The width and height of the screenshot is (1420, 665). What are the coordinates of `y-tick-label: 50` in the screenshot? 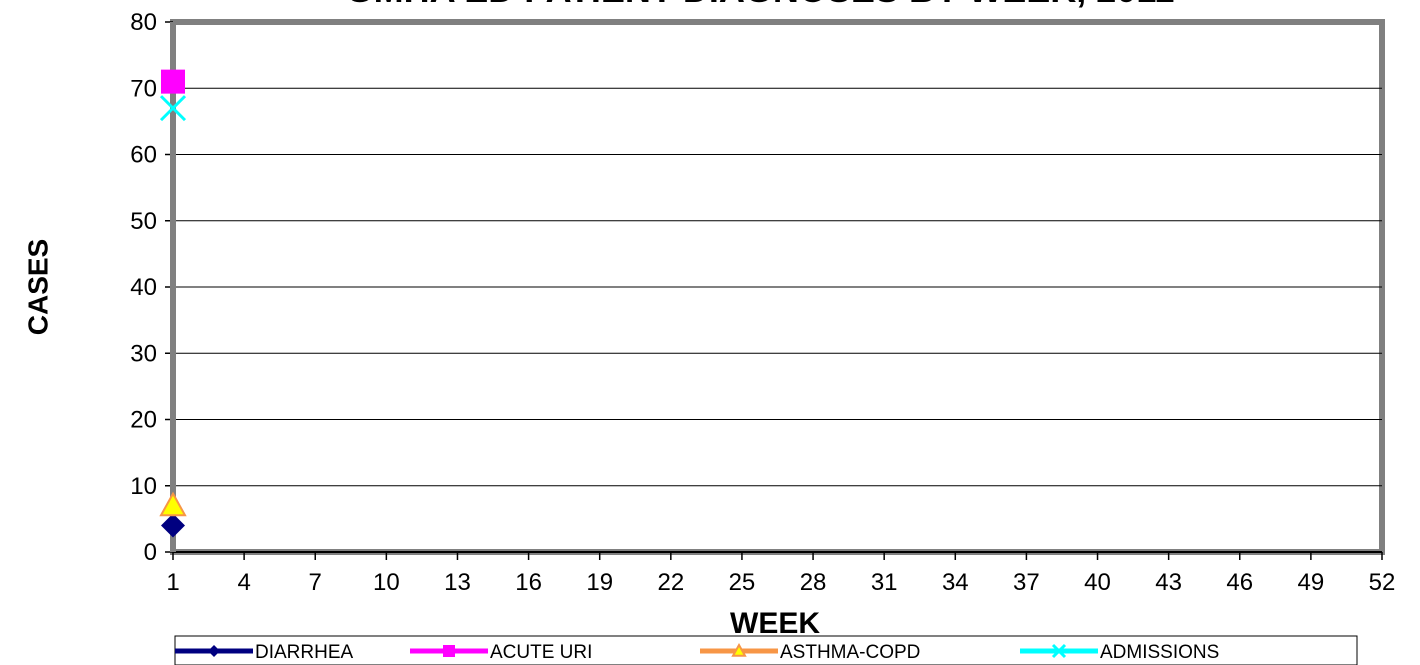 It's located at (143, 221).